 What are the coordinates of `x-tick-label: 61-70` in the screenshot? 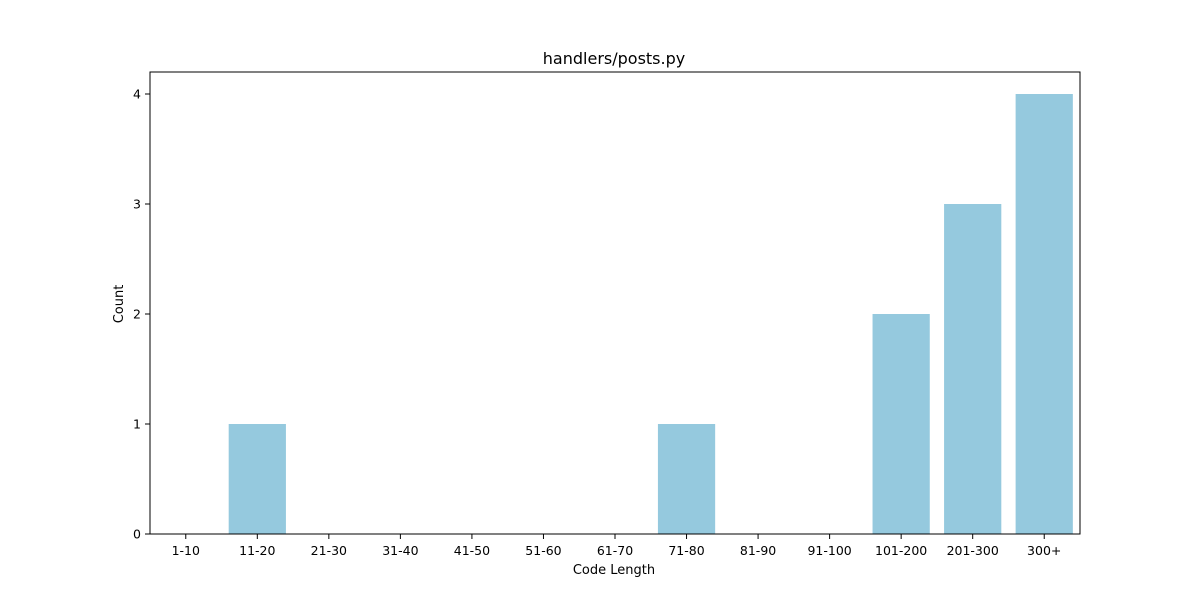 It's located at (615, 550).